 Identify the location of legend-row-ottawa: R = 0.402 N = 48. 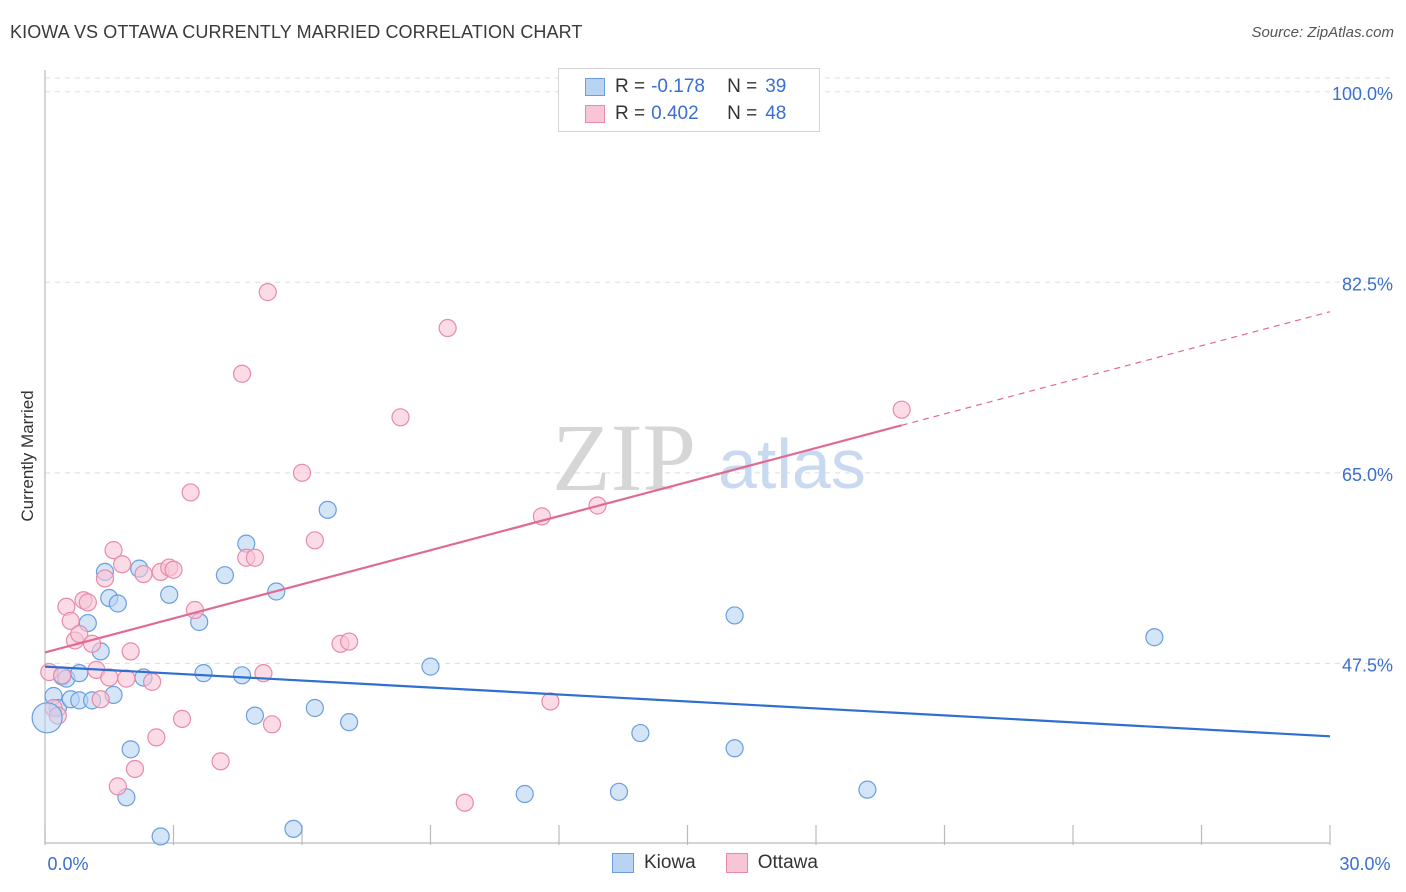
(685, 114).